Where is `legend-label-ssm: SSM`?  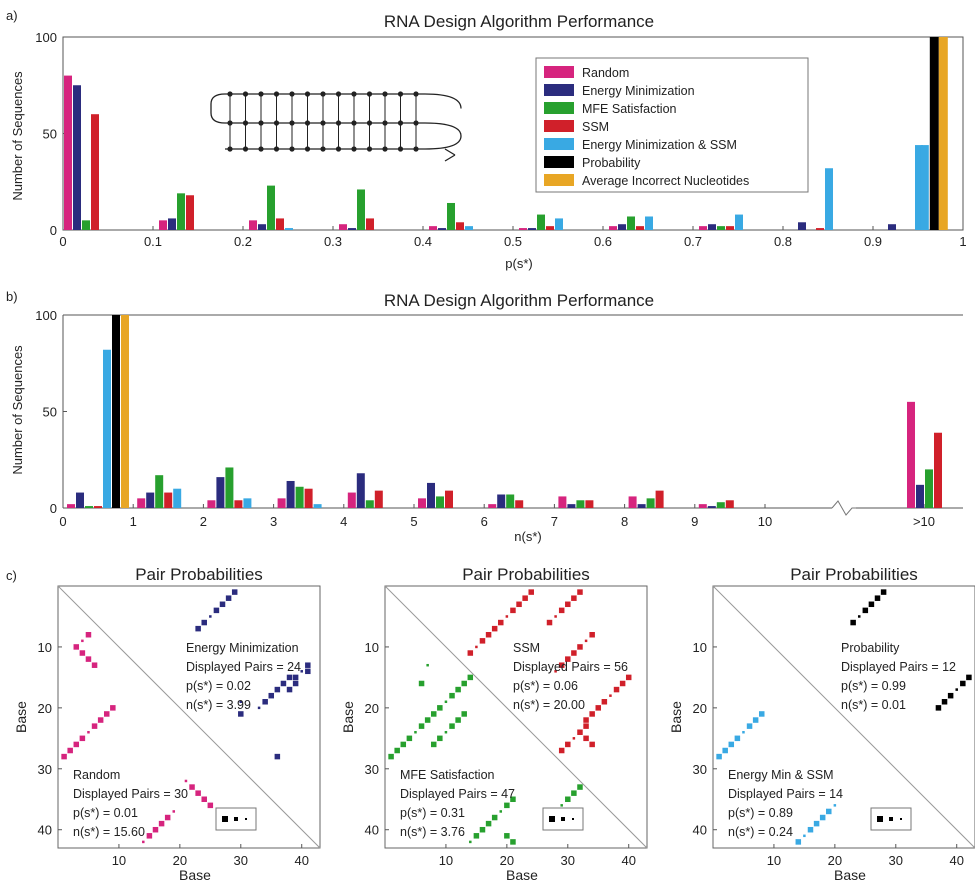
legend-label-ssm: SSM is located at coordinates (595, 127).